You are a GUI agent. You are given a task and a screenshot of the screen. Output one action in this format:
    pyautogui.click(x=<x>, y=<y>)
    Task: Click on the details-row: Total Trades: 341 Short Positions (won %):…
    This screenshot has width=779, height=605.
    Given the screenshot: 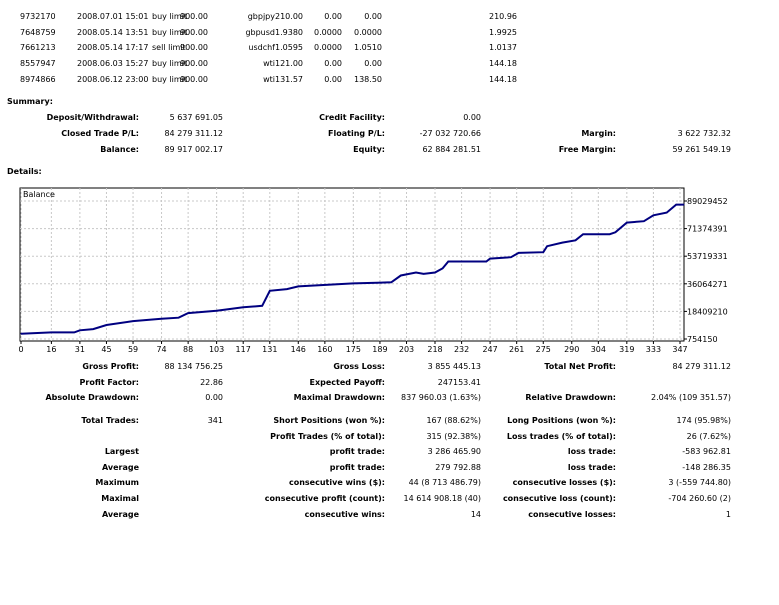 What is the action you would take?
    pyautogui.click(x=389, y=421)
    